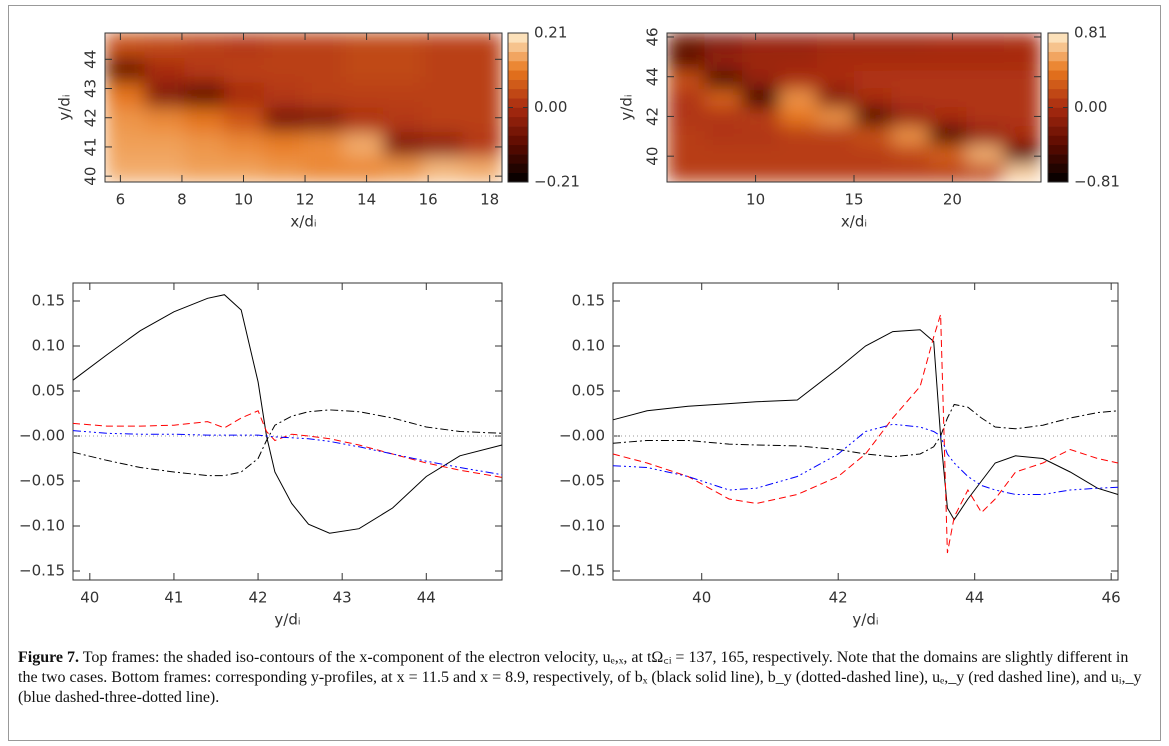 The width and height of the screenshot is (1169, 746). I want to click on y-axis-label: y/dᵢ, so click(627, 107).